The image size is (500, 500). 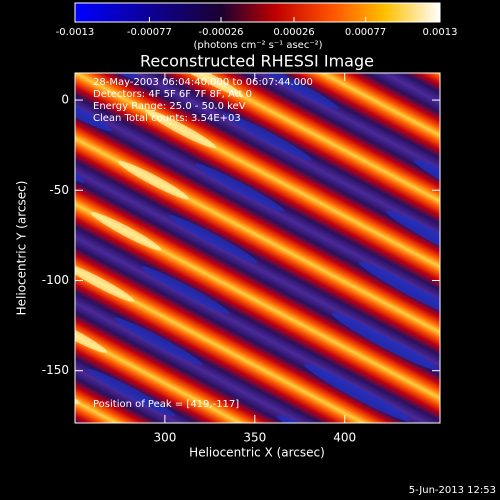 What do you see at coordinates (257, 12) in the screenshot?
I see `colorbar` at bounding box center [257, 12].